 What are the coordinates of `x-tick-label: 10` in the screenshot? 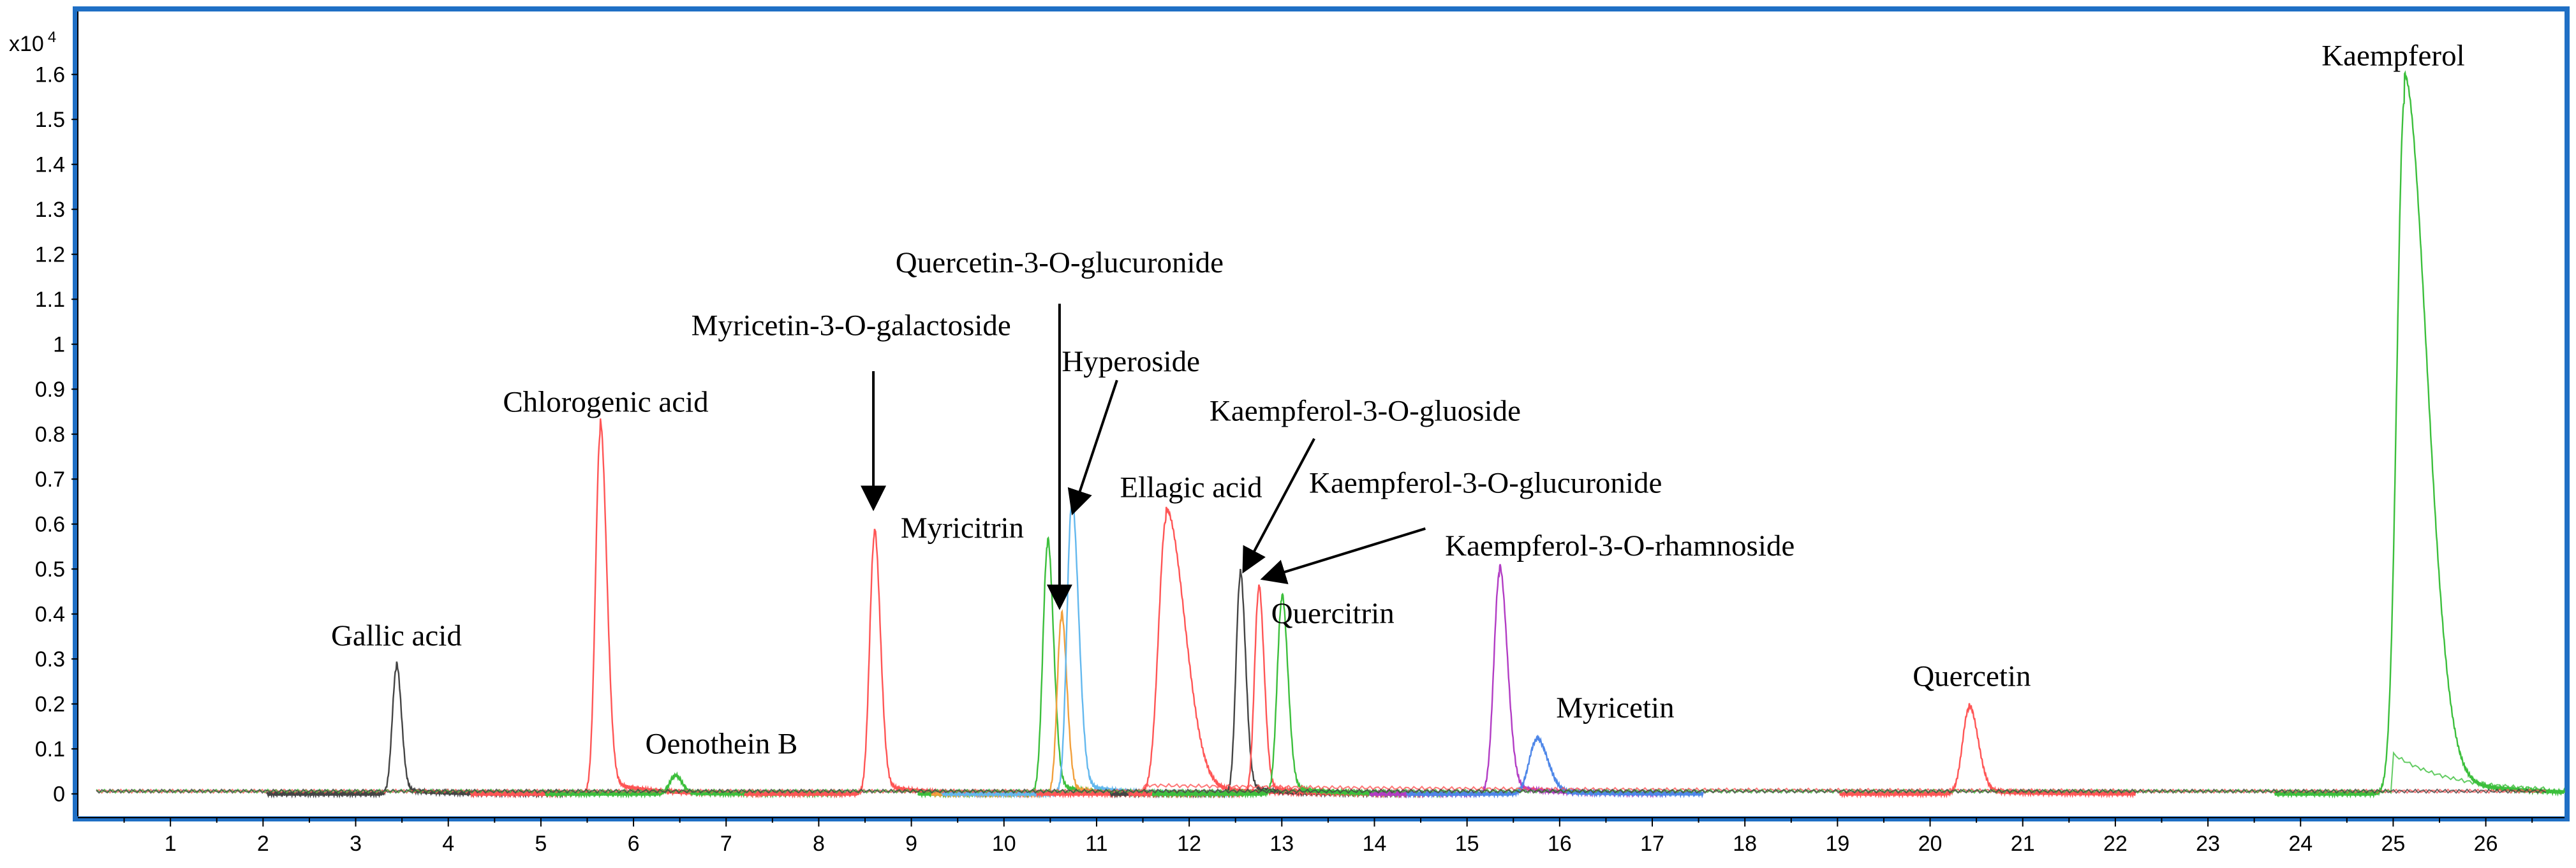 It's located at (1004, 844).